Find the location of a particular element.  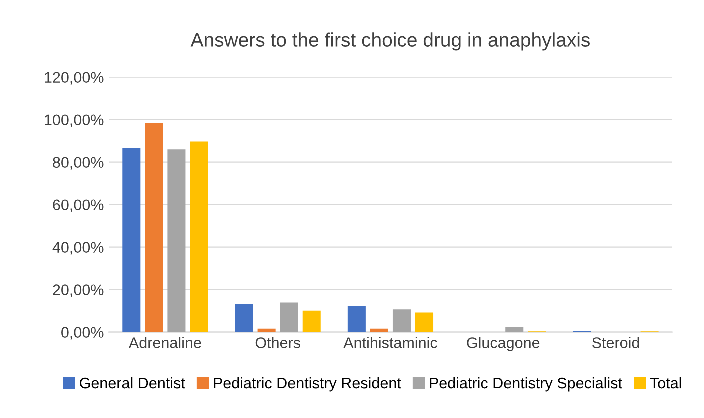

x-tick-label: Others is located at coordinates (278, 342).